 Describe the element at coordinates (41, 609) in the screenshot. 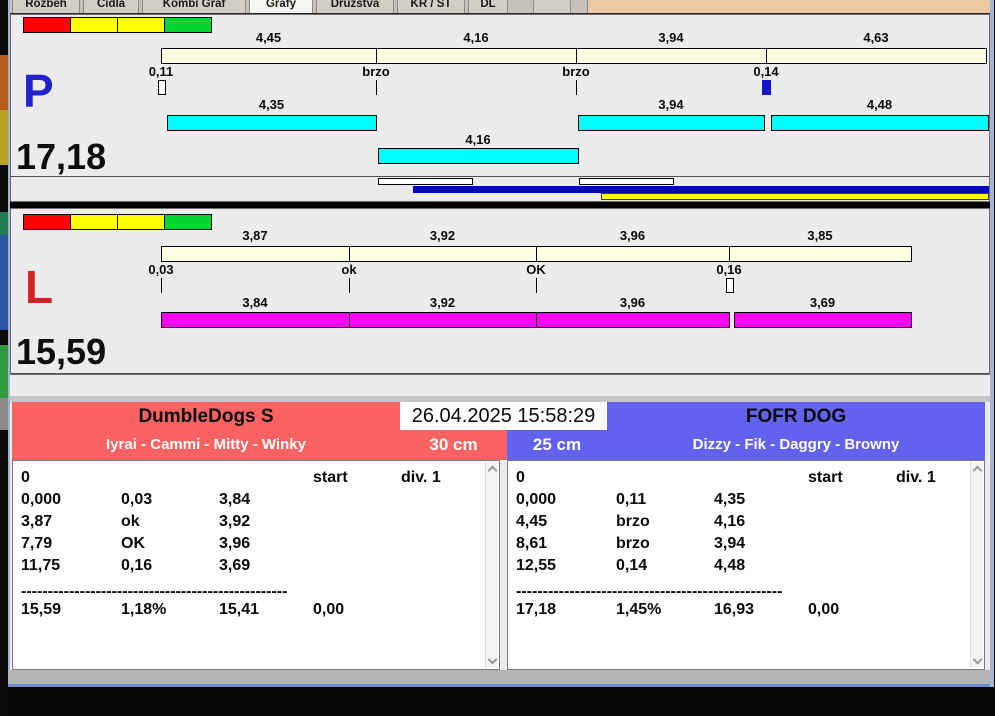

I see `table-cell: 15,59` at that location.